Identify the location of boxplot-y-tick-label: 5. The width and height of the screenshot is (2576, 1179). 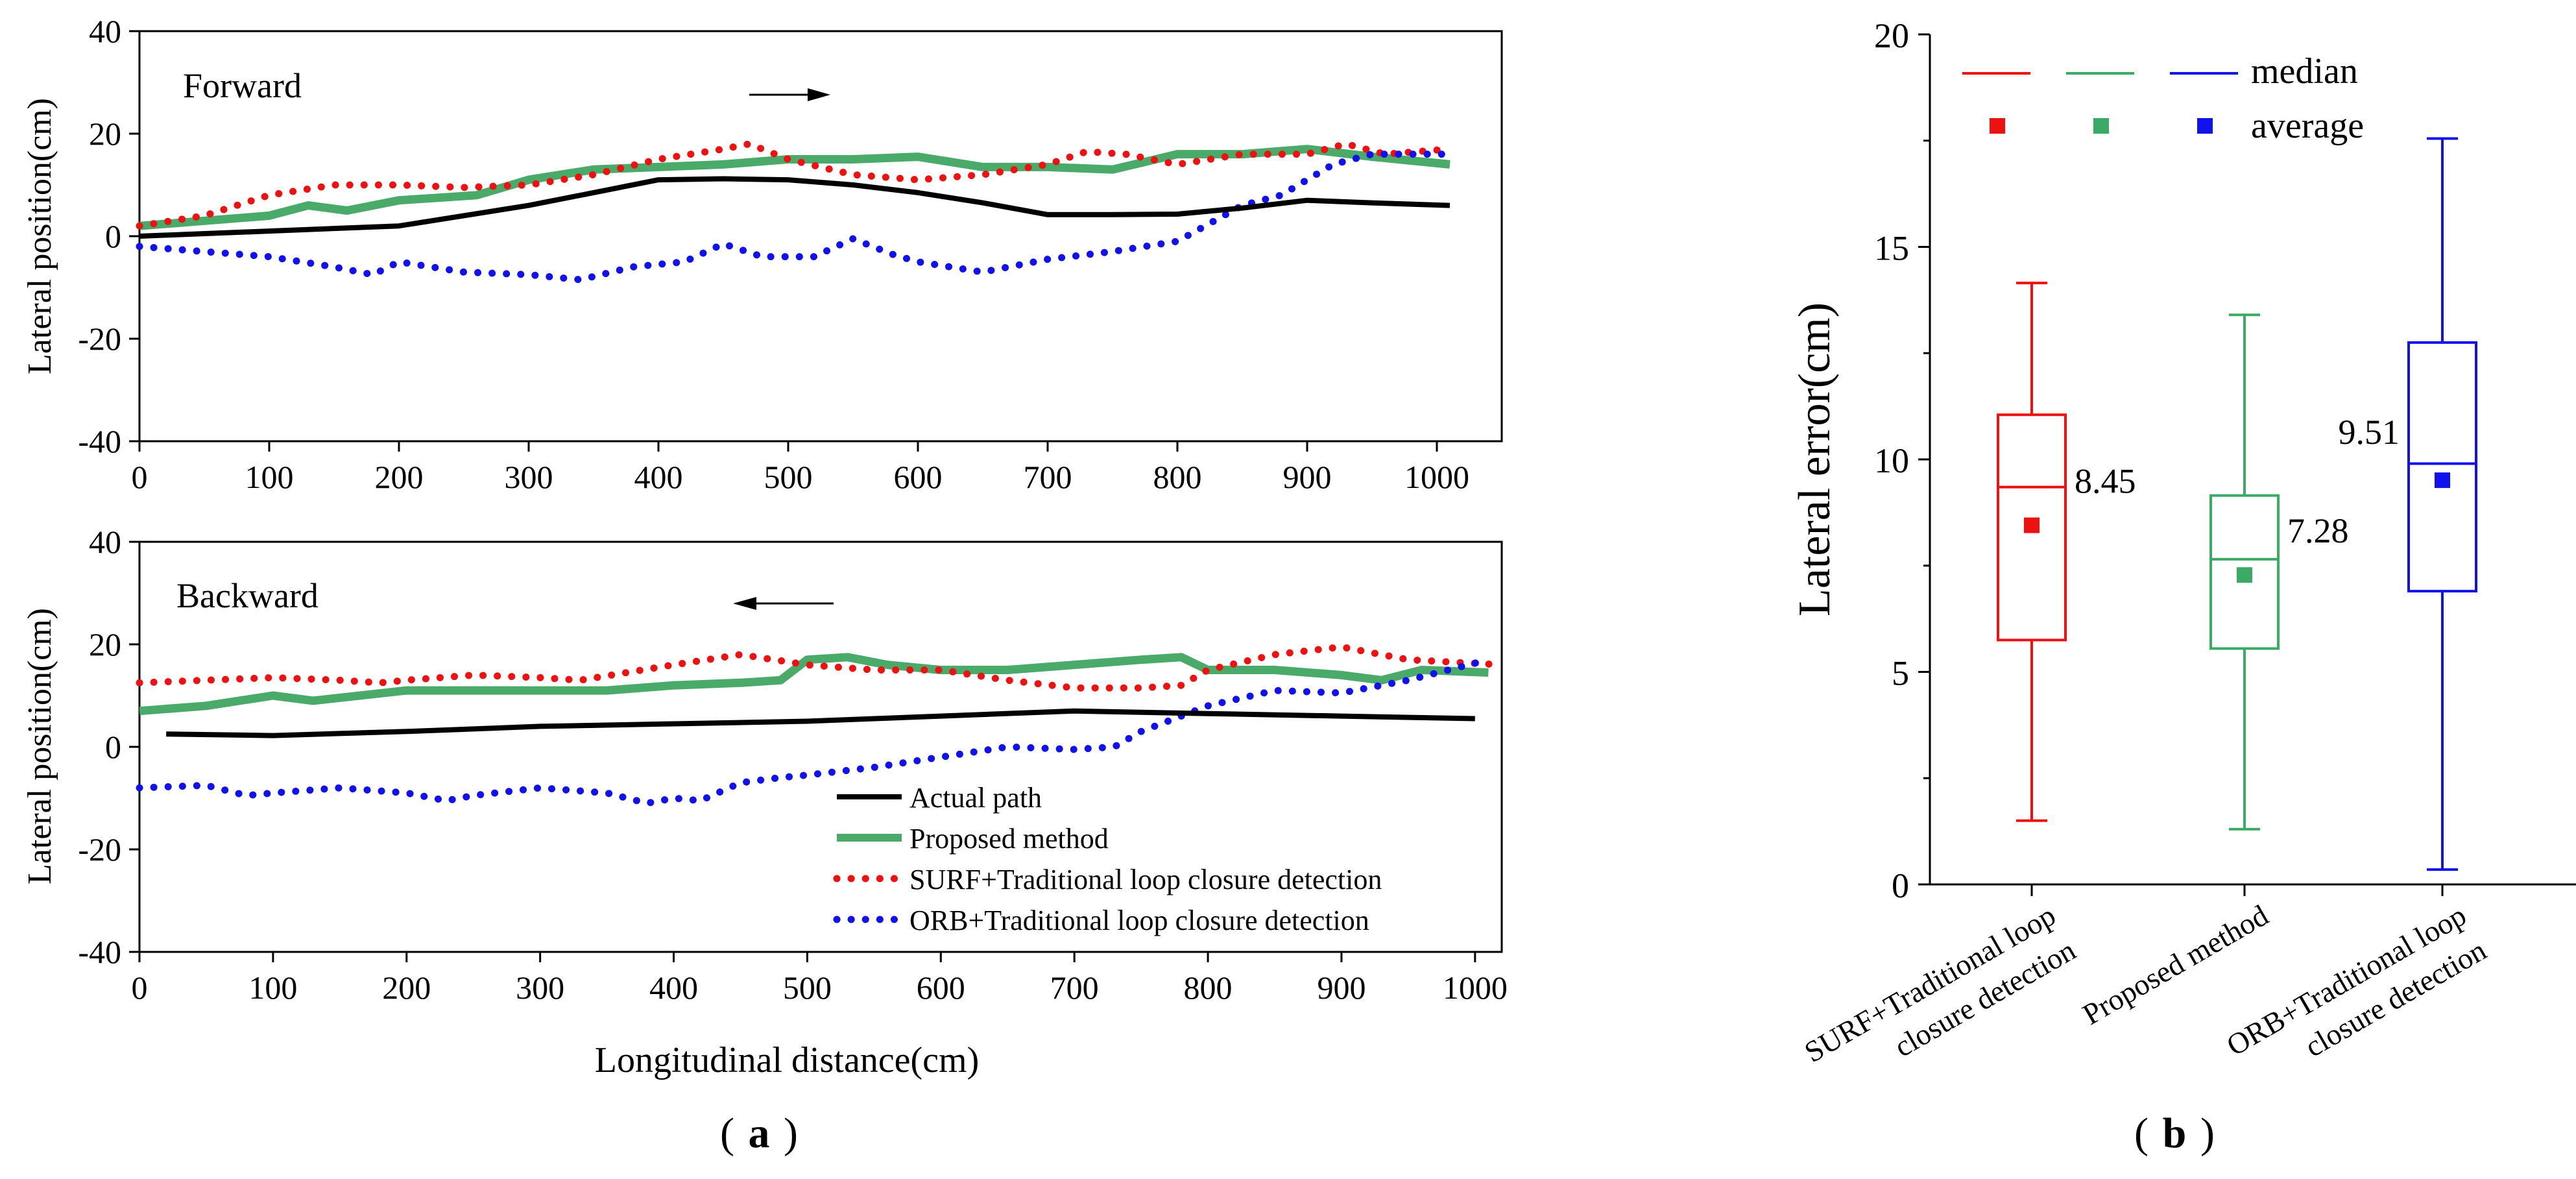
(1900, 673).